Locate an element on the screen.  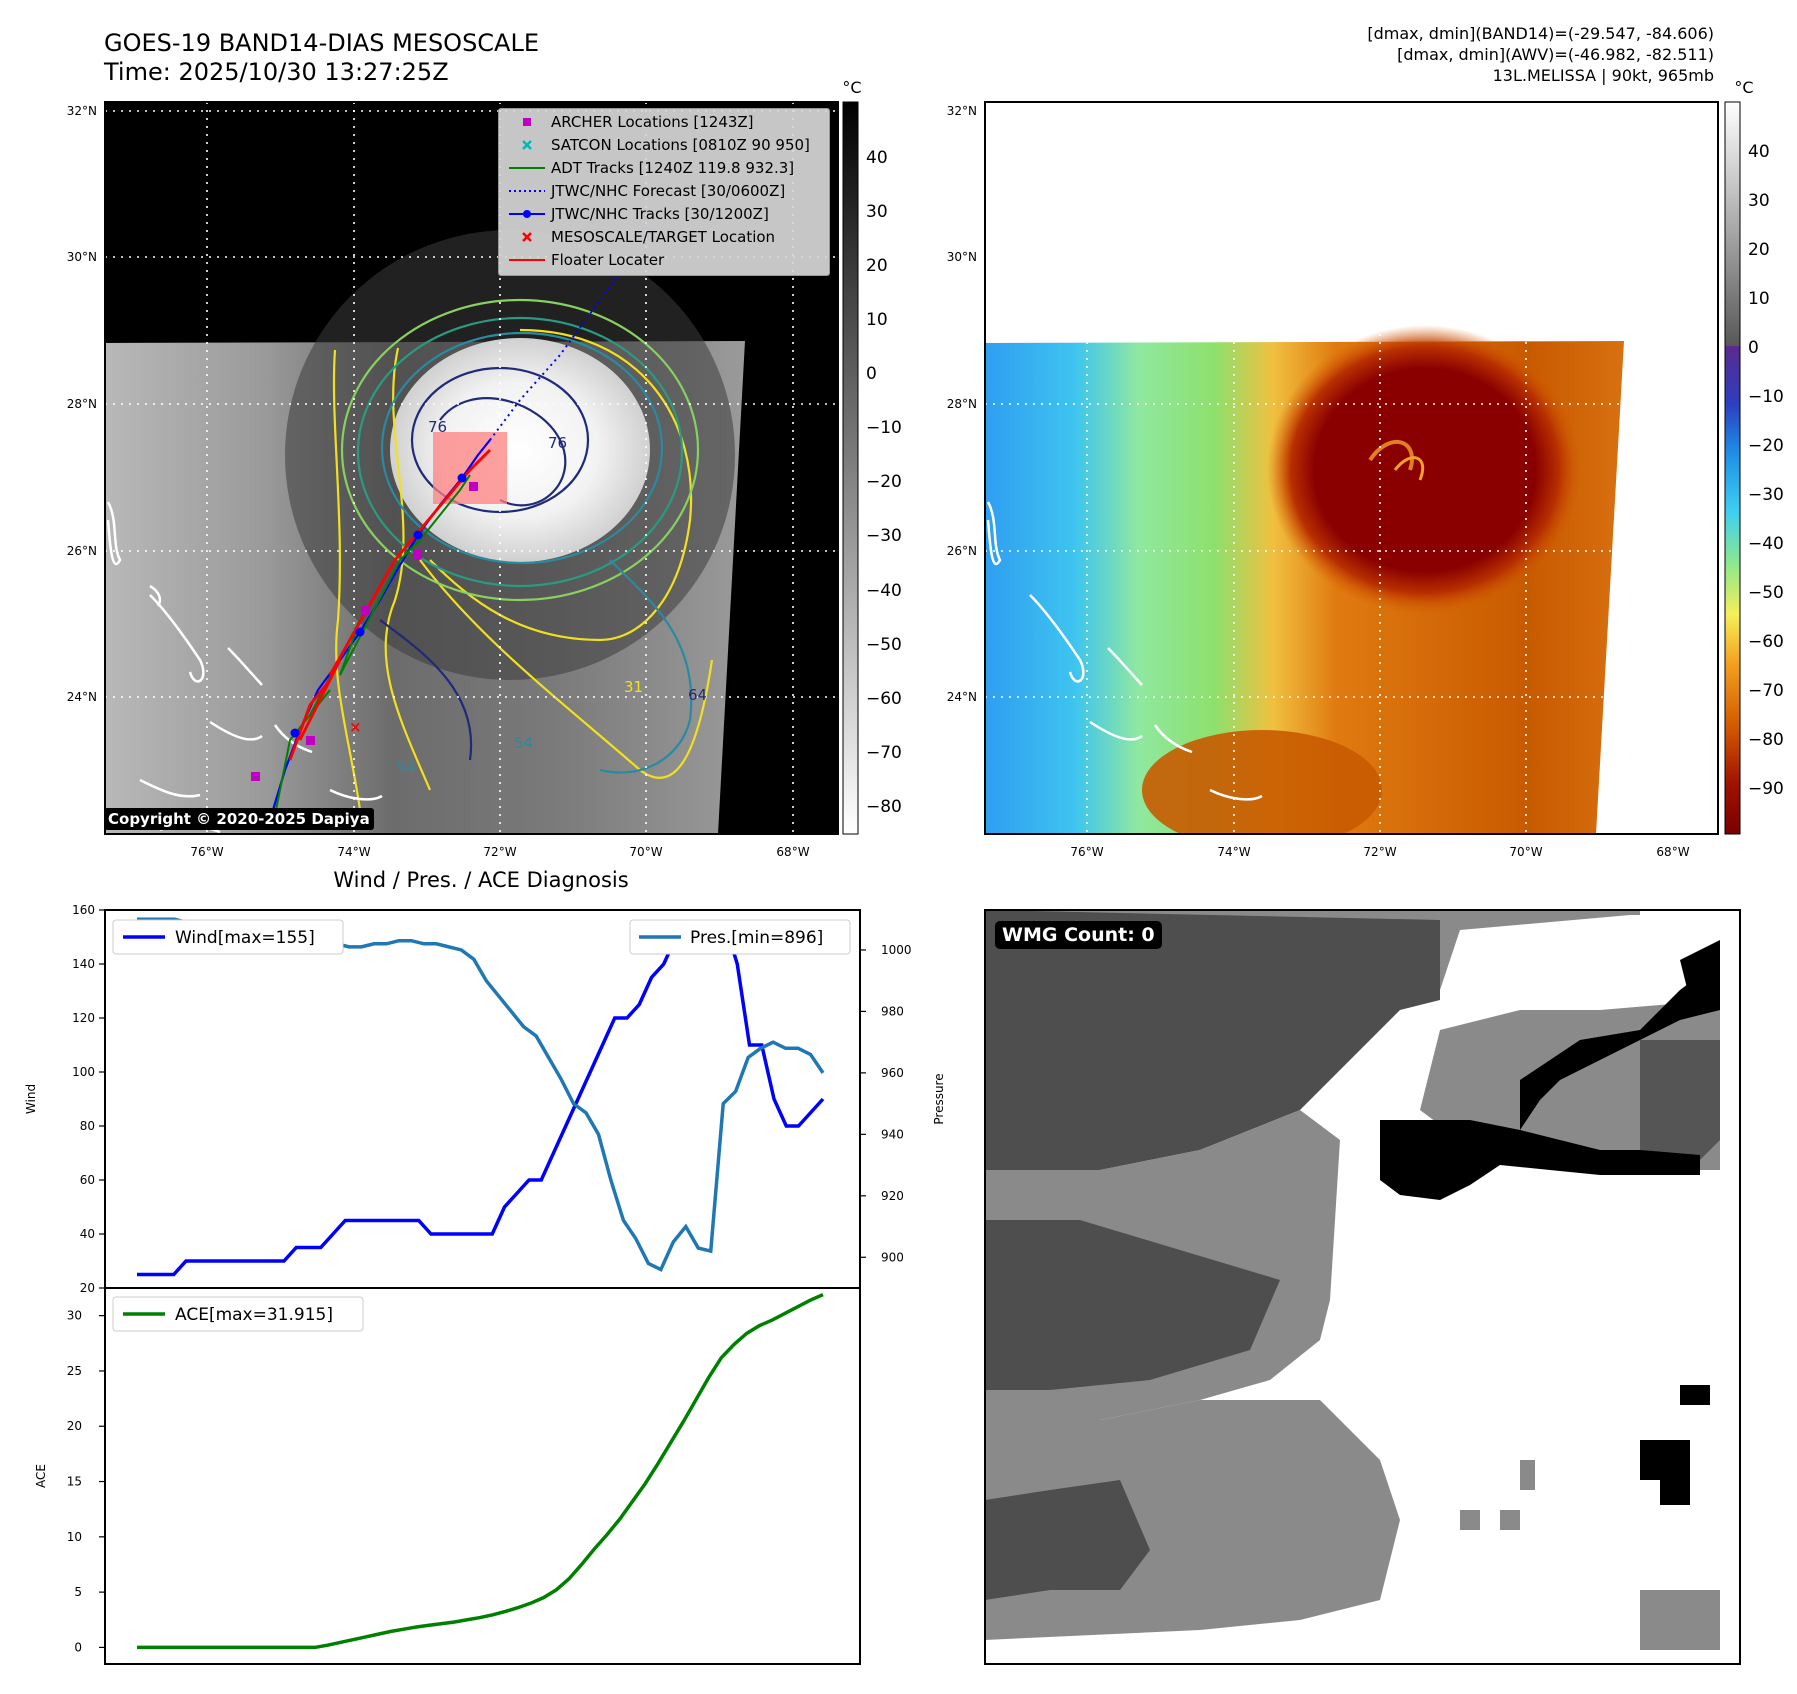
svg-text: 64 is located at coordinates (697, 695).